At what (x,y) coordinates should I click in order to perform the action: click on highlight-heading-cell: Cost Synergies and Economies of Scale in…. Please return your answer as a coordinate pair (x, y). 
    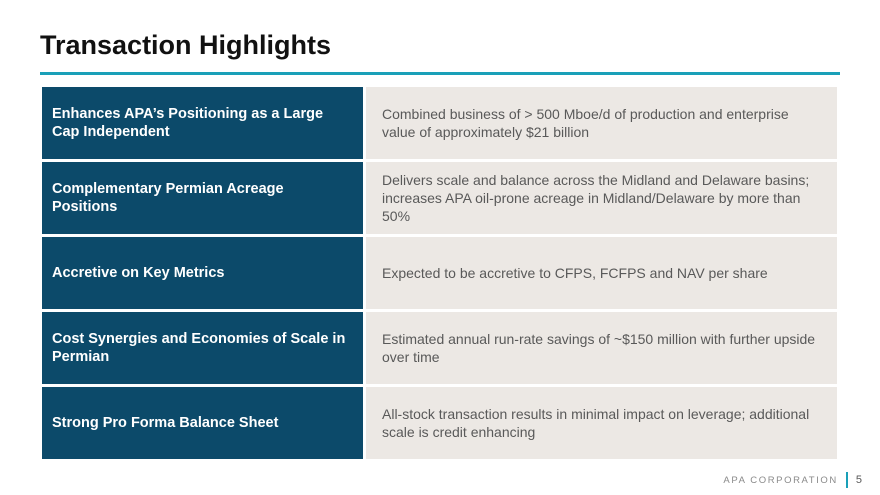
    Looking at the image, I should click on (202, 348).